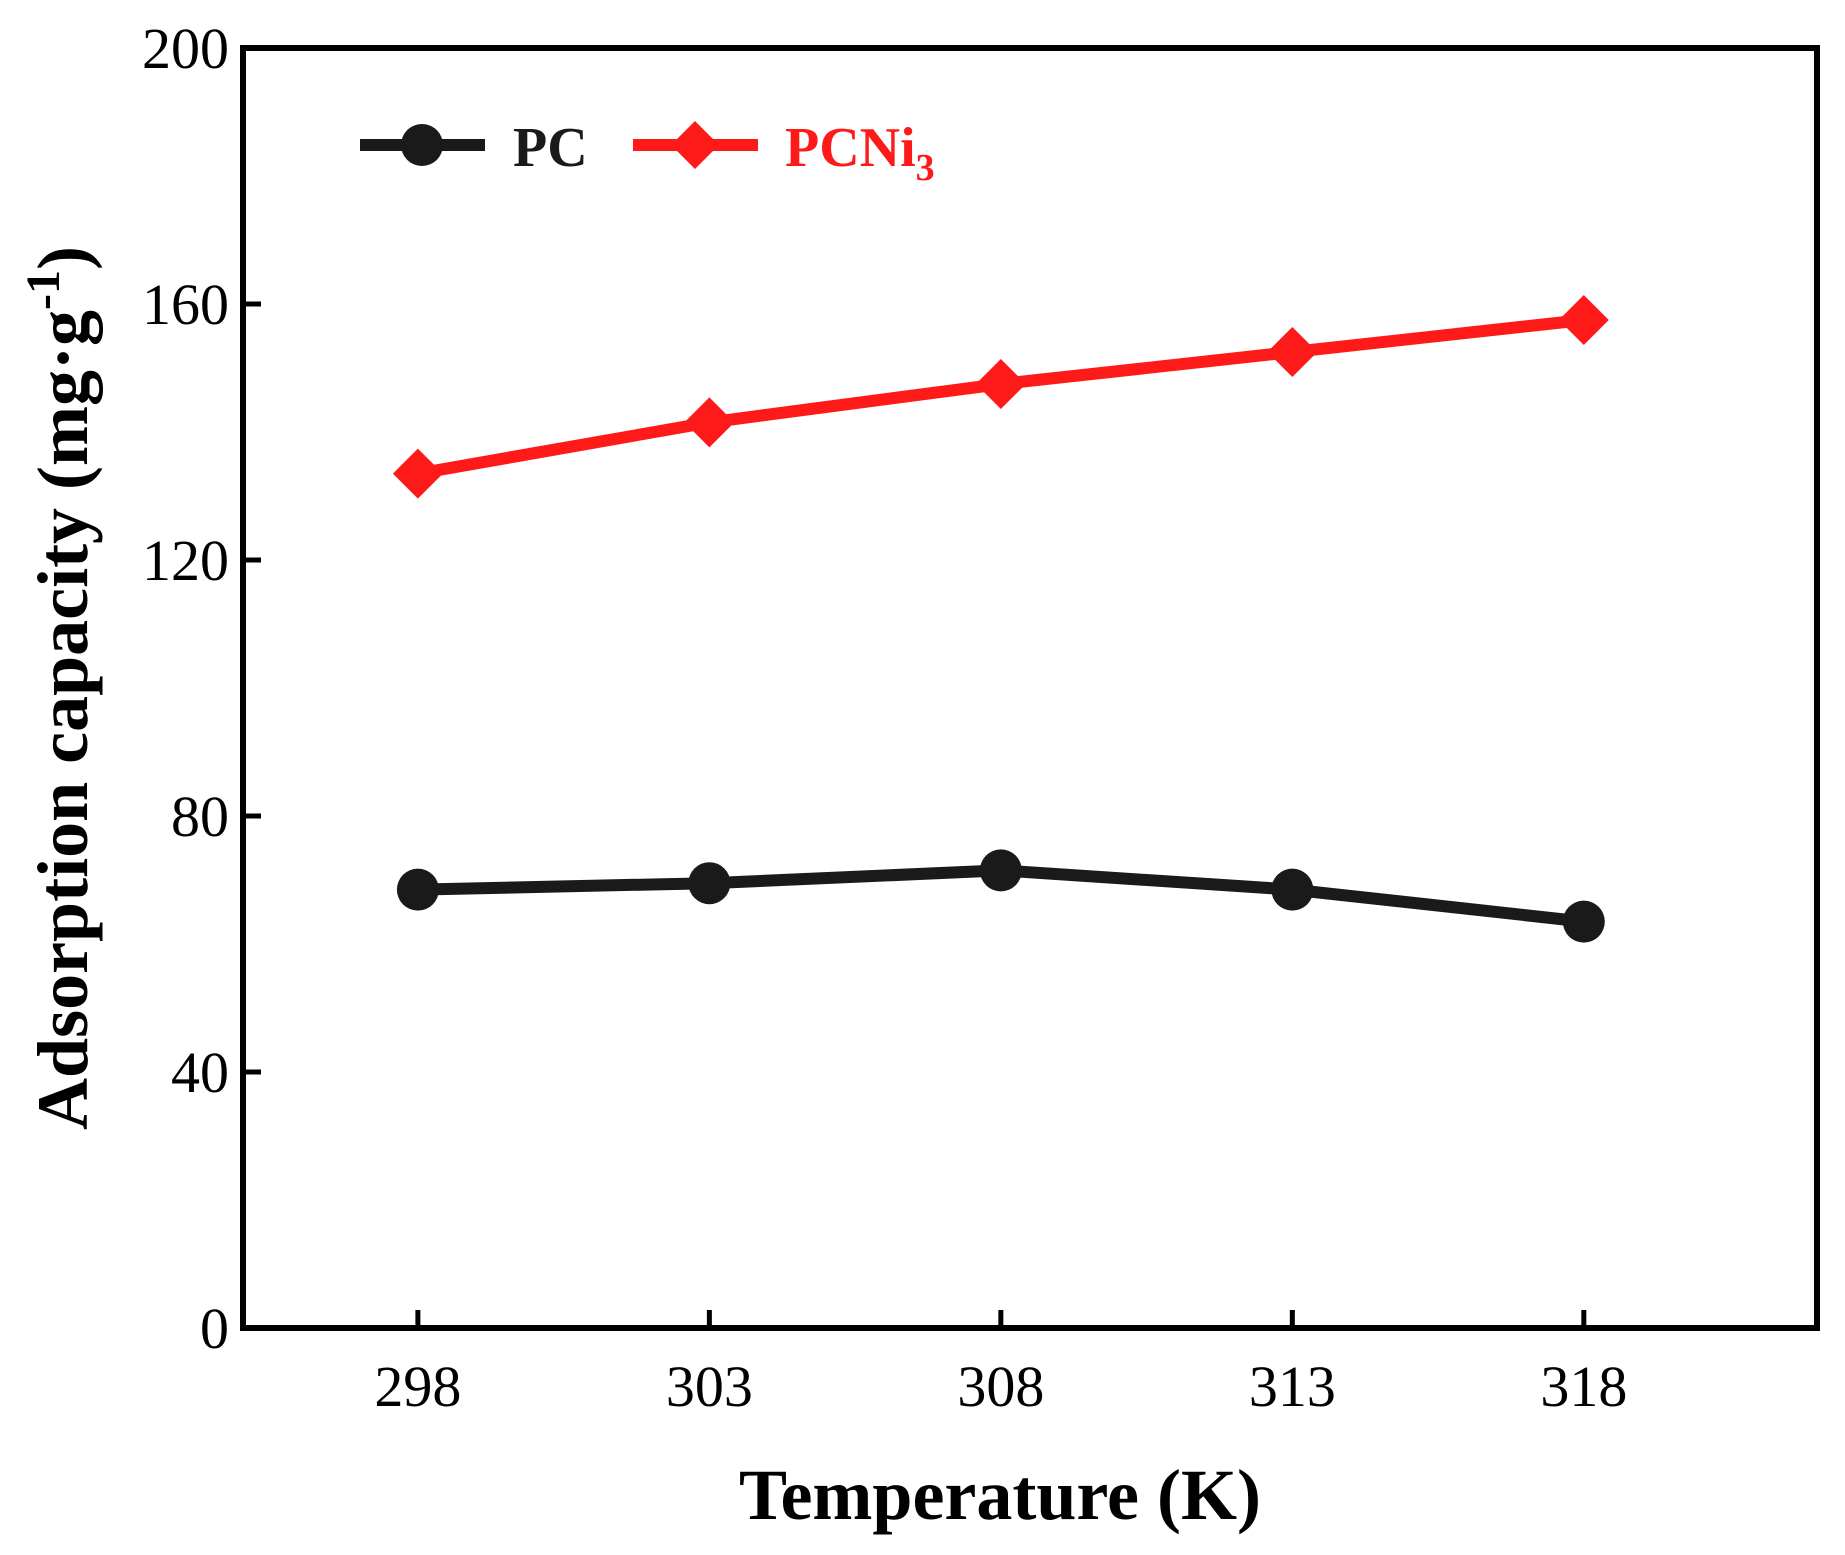 The height and width of the screenshot is (1555, 1845). Describe the element at coordinates (695, 145) in the screenshot. I see `legend-marker-pcni3` at that location.